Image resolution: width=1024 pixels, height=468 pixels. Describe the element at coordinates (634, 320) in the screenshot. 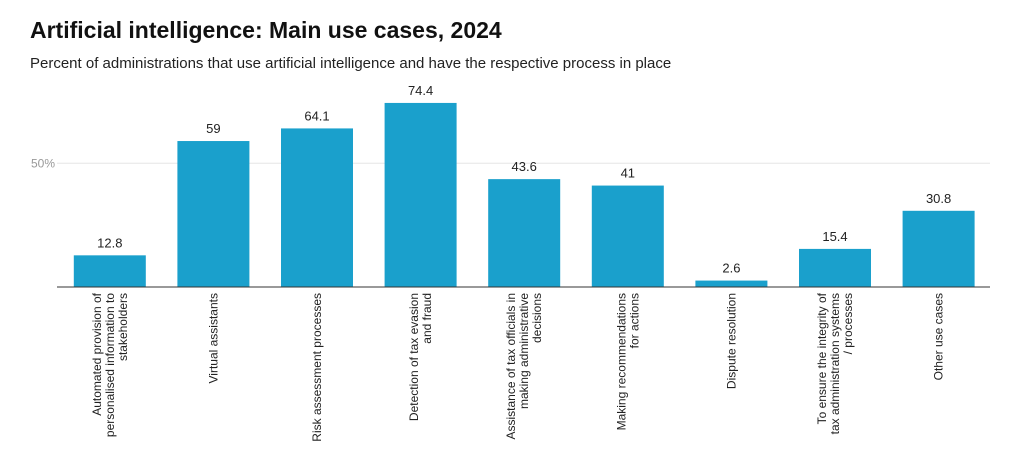

I see `x-tick-label-line: for actions` at that location.